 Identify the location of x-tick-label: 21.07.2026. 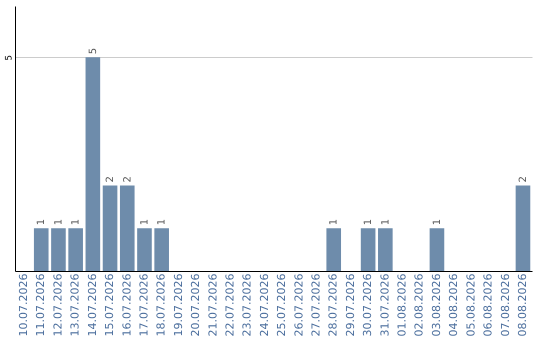
(213, 305).